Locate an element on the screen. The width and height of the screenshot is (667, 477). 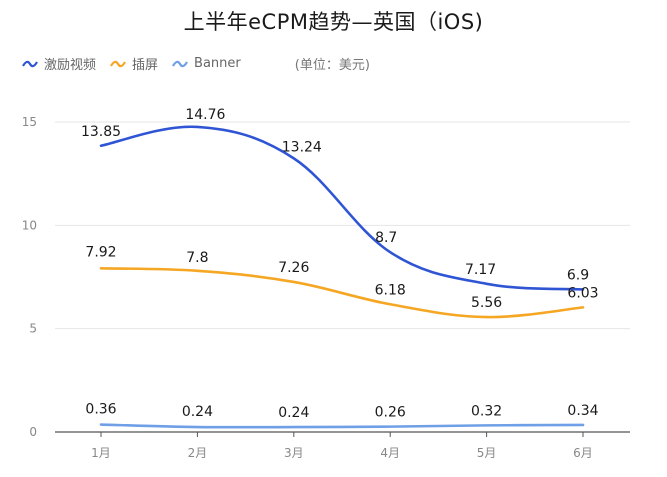
legend-label: 激励视频 is located at coordinates (70, 65).